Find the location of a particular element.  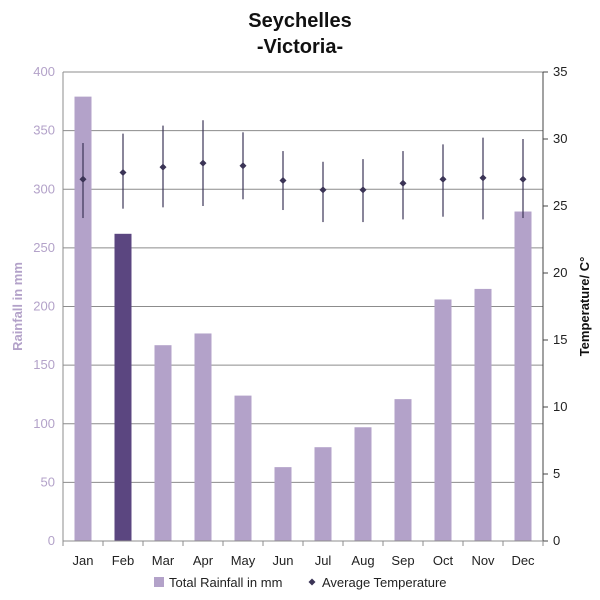

y-left-tick-label: 150 is located at coordinates (44, 364).